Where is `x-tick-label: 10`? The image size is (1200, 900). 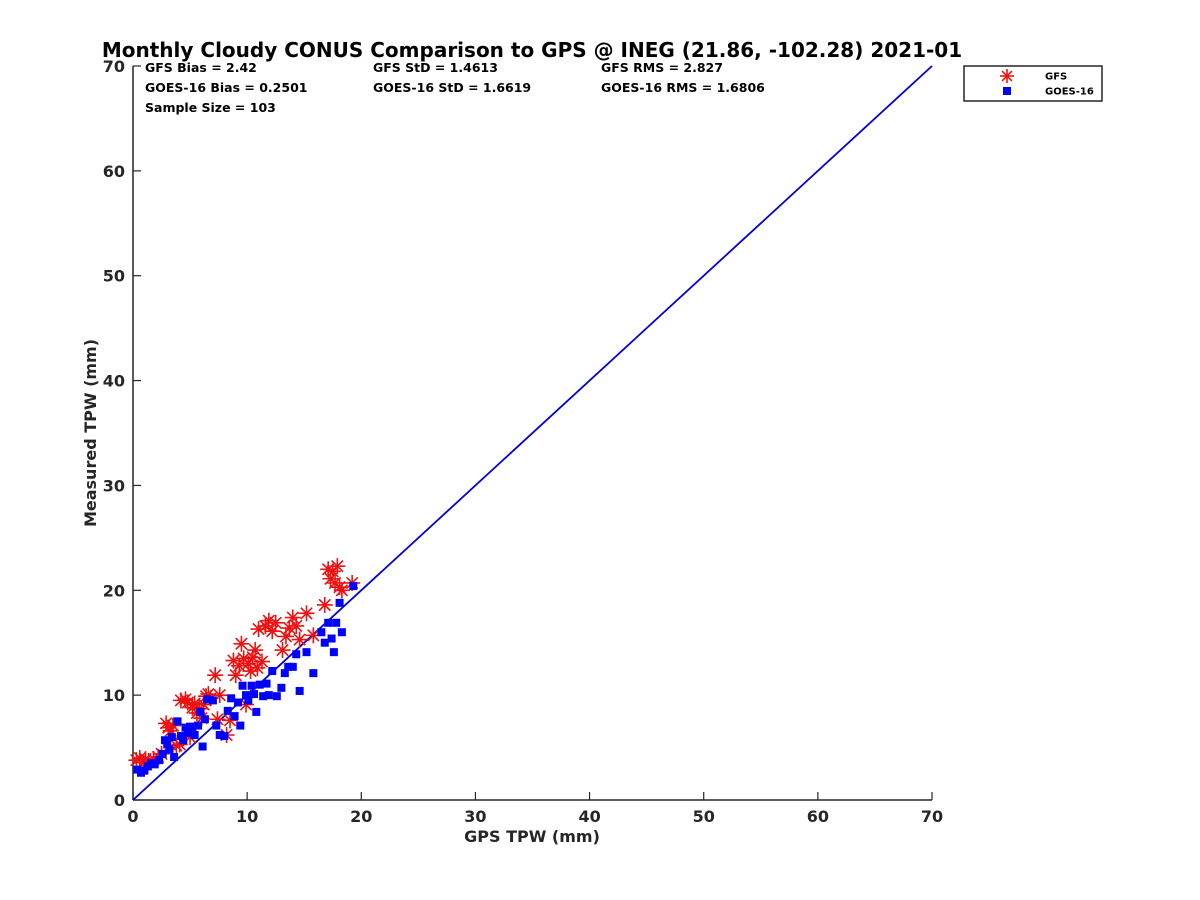 x-tick-label: 10 is located at coordinates (247, 816).